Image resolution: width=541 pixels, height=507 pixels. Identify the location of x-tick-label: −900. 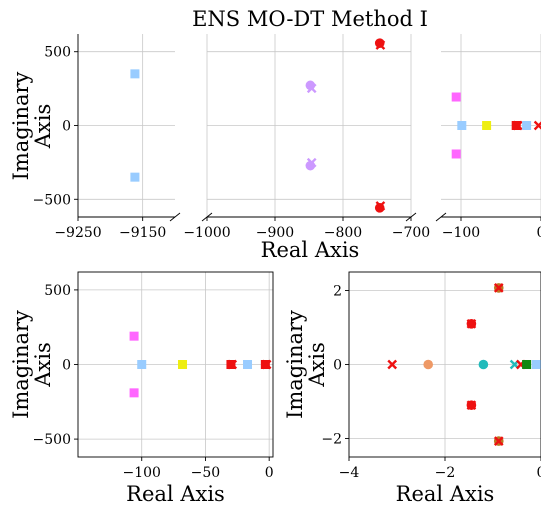
(275, 233).